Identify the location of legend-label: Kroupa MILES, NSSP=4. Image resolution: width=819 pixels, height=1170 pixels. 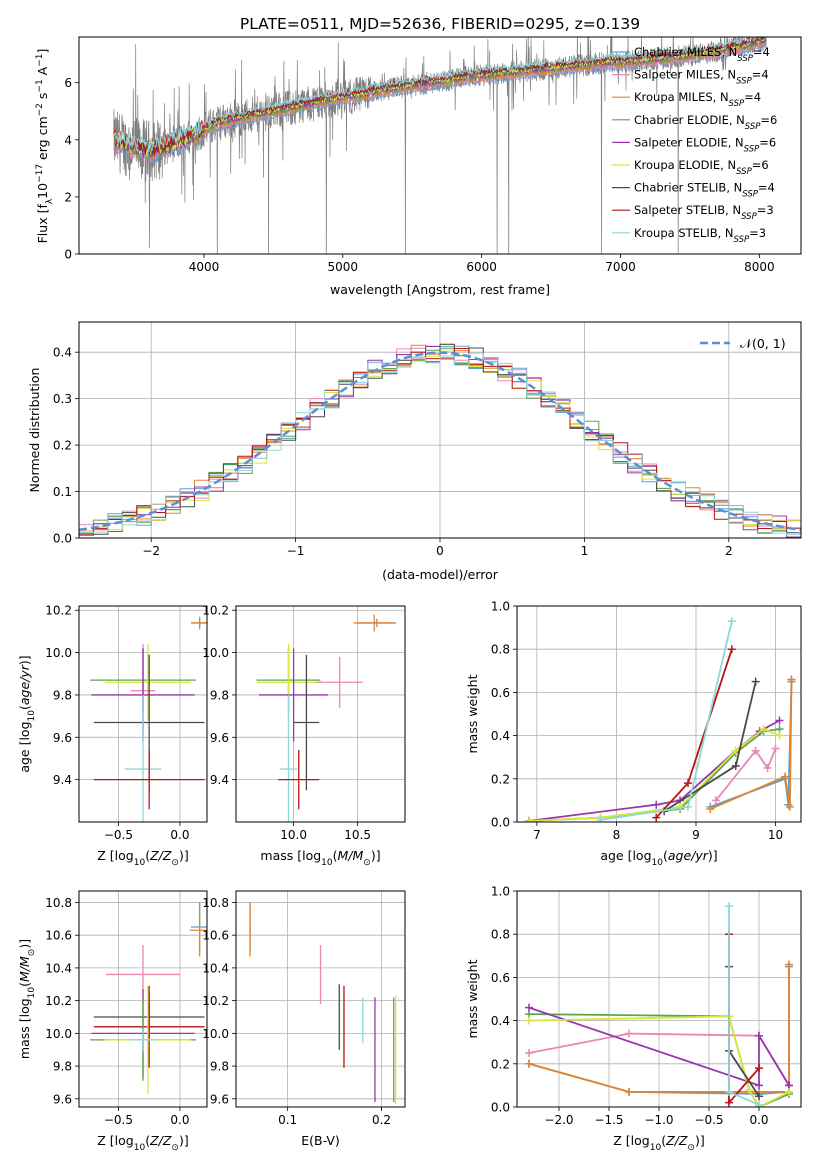
(697, 99).